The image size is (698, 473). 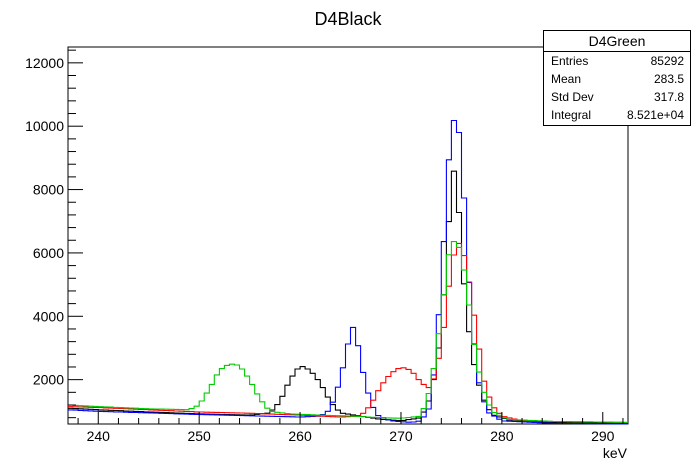 What do you see at coordinates (571, 115) in the screenshot?
I see `stats-label: Integral` at bounding box center [571, 115].